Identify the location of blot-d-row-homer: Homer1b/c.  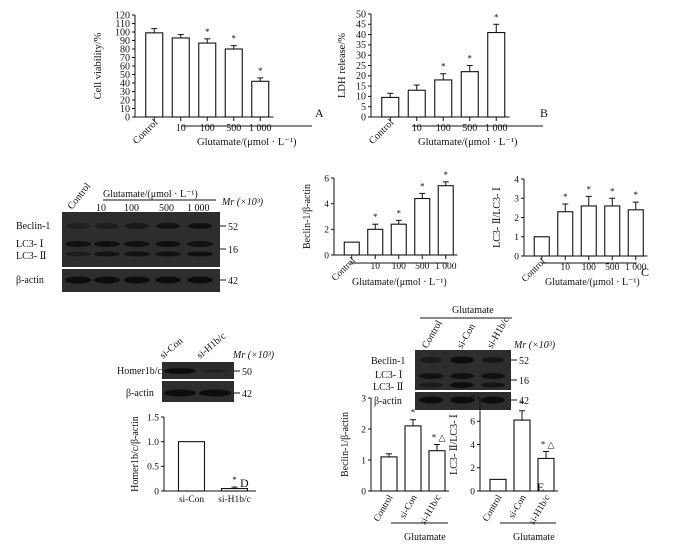
(140, 371).